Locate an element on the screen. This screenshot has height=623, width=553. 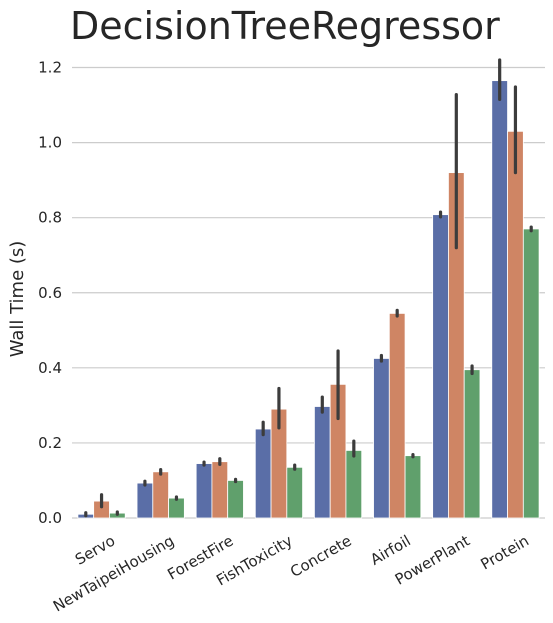
y-tick-labels: 0.0 0.2 0.4 0.6 0.8 1.0 1.2 is located at coordinates (50, 293).